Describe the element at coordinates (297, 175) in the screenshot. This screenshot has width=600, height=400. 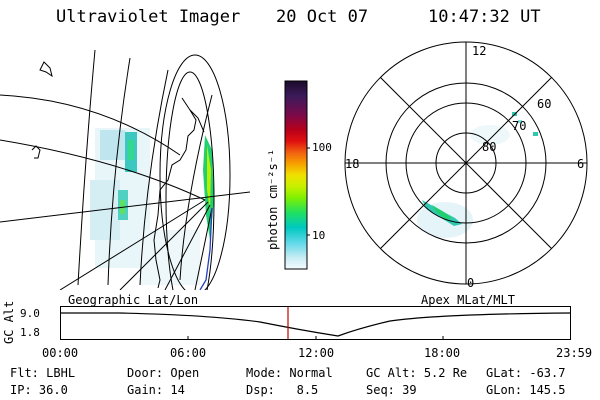
I see `colorbar` at that location.